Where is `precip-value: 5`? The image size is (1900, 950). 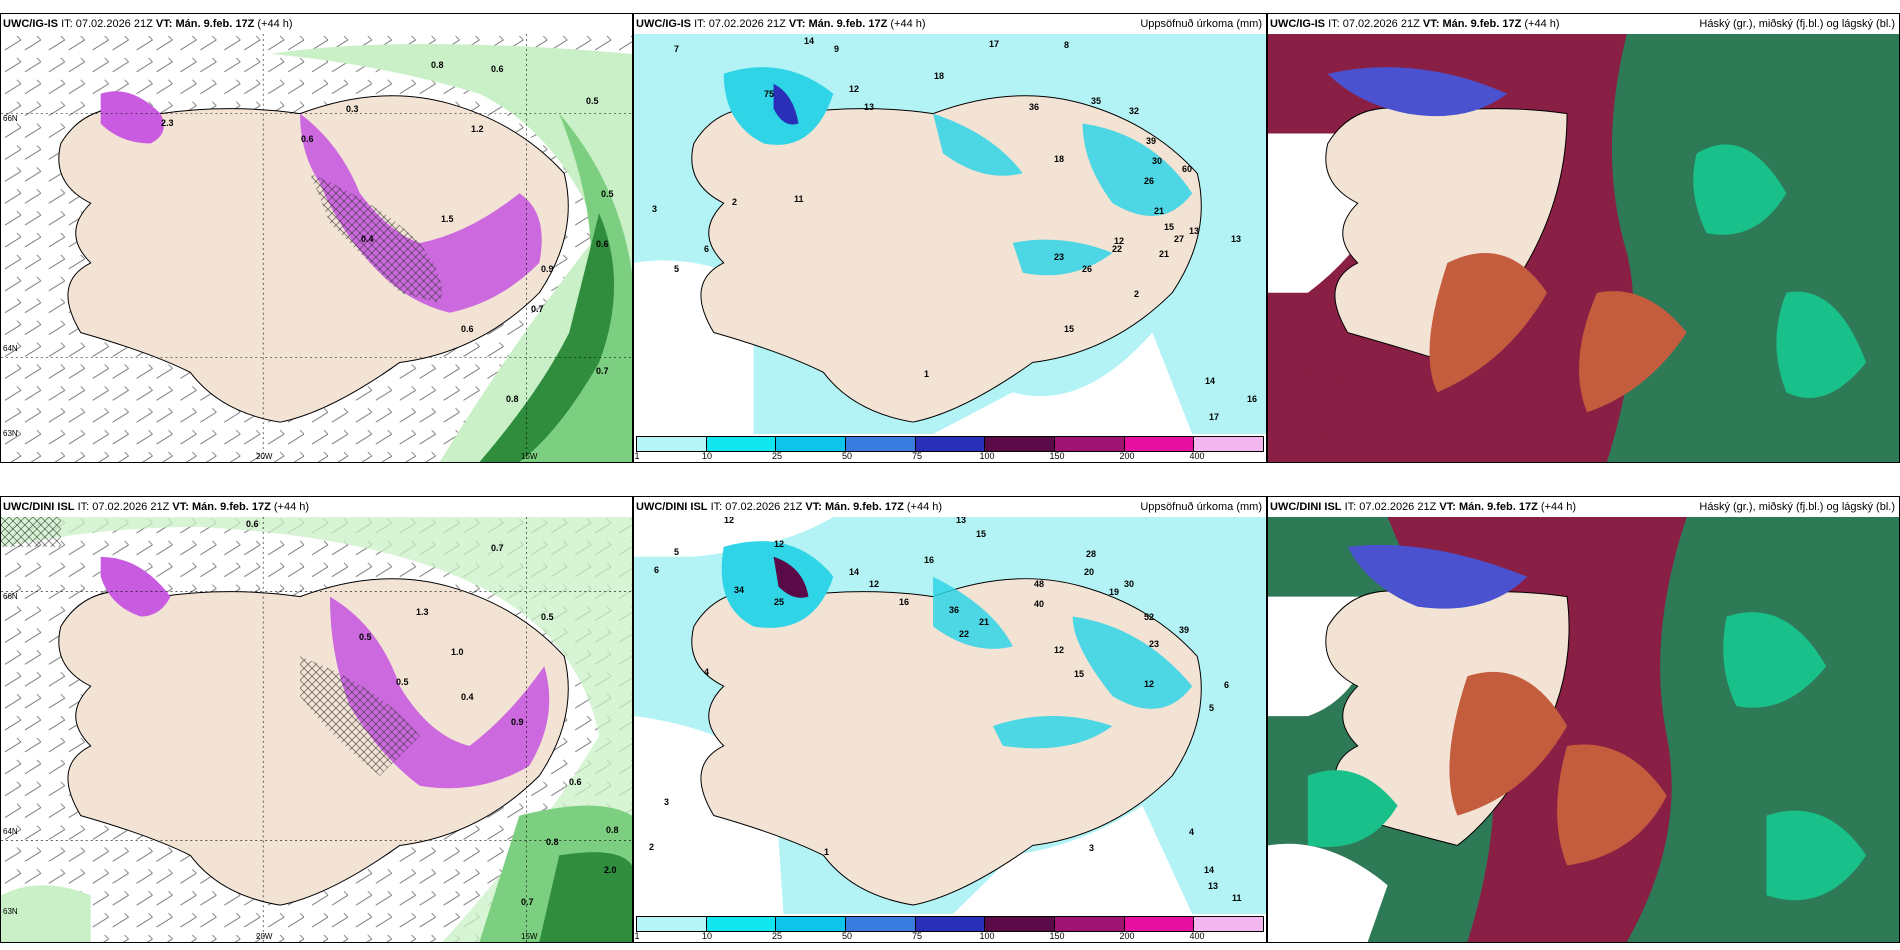
precip-value: 5 is located at coordinates (1212, 708).